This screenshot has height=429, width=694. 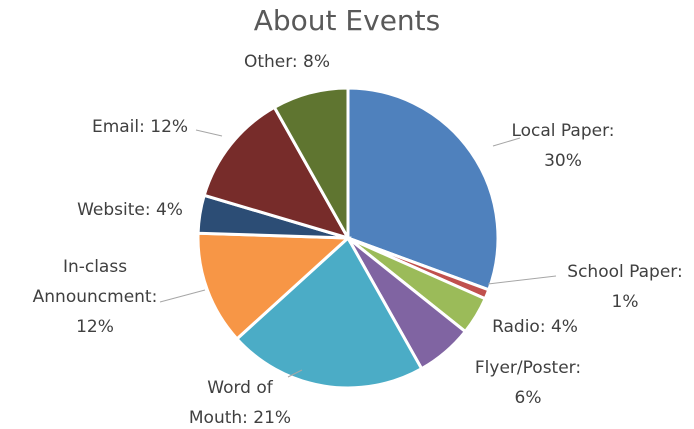 I want to click on data-label: Website: 4%, so click(x=130, y=210).